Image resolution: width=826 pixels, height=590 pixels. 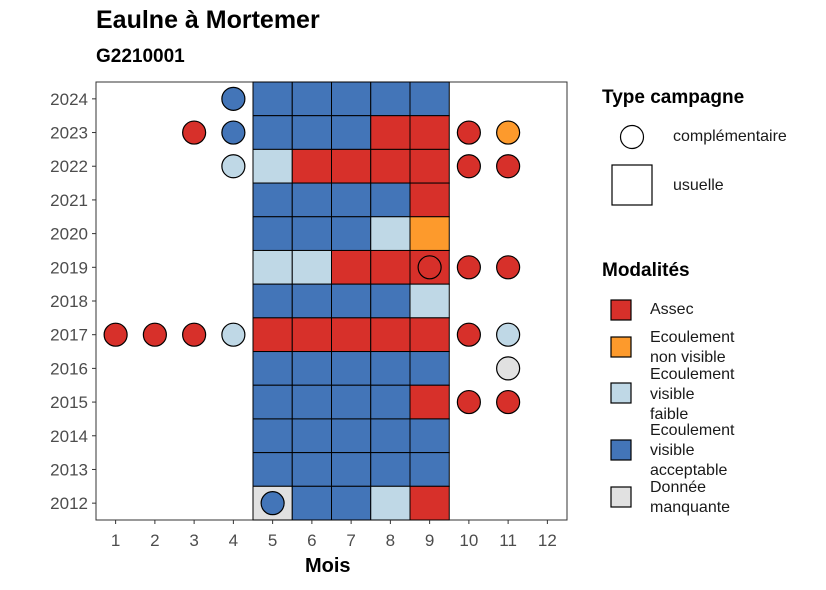 I want to click on chart-title: Eaulne à Mortemer, so click(x=208, y=20).